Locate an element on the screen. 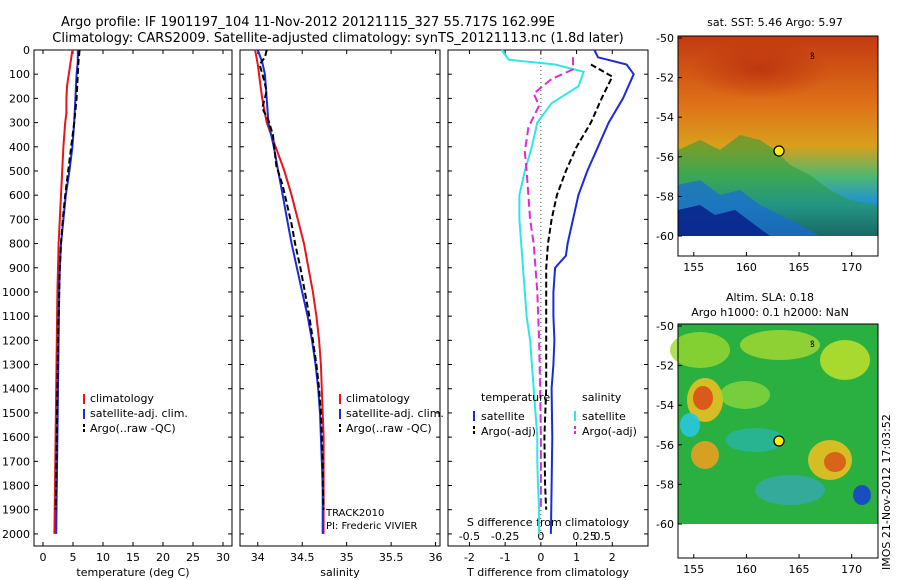 This screenshot has width=900, height=580. x-tick-label: 5 is located at coordinates (73, 557).